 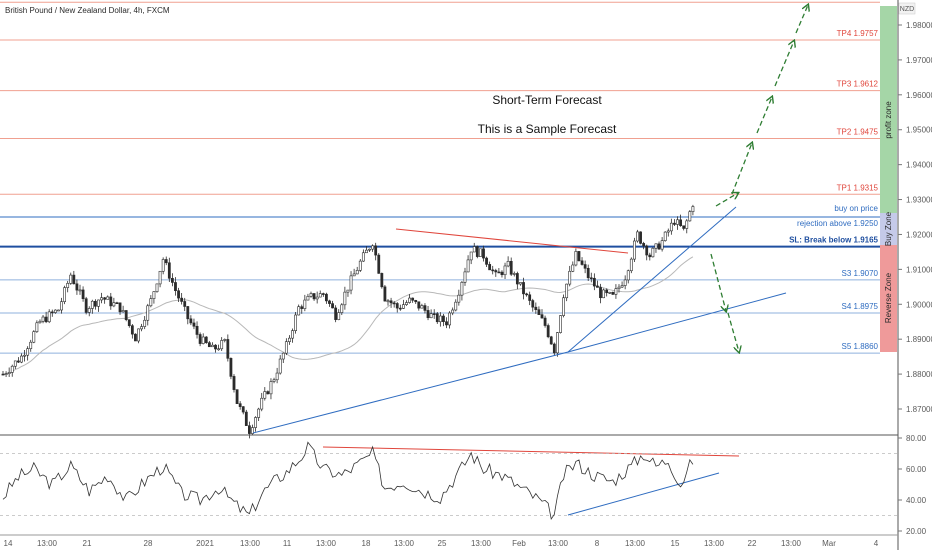 I want to click on level-label-tp: TP2 1.9475, so click(x=858, y=131).